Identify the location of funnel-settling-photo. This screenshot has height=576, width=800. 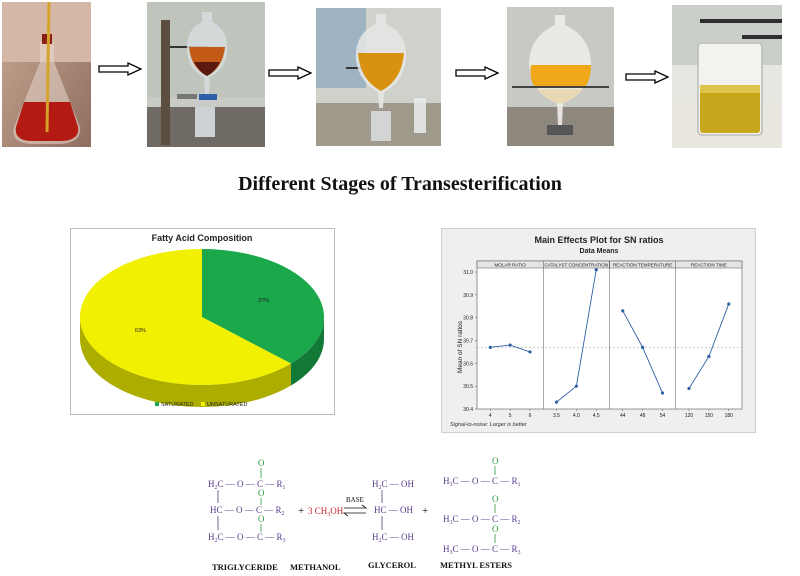
(378, 77).